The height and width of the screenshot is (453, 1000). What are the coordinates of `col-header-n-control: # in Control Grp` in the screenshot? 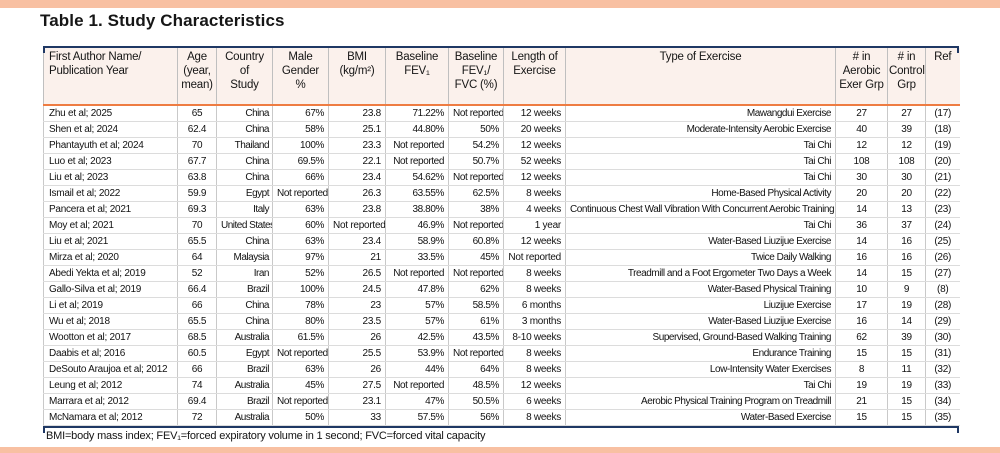 It's located at (906, 77).